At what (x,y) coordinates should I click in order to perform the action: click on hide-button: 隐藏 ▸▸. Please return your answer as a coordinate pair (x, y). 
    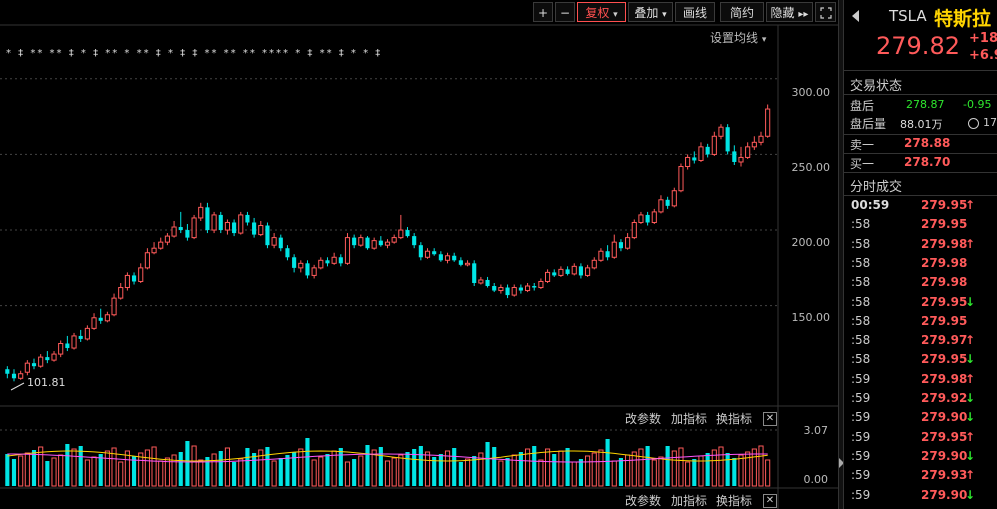
    Looking at the image, I should click on (789, 12).